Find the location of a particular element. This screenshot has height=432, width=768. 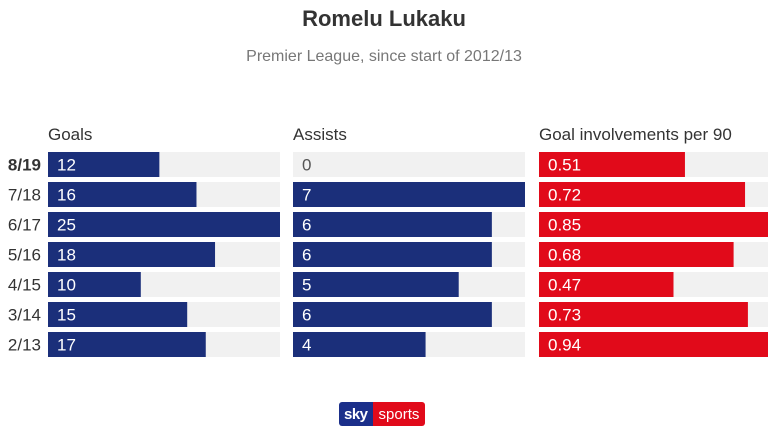

bar-value-label: 18 is located at coordinates (66, 255).